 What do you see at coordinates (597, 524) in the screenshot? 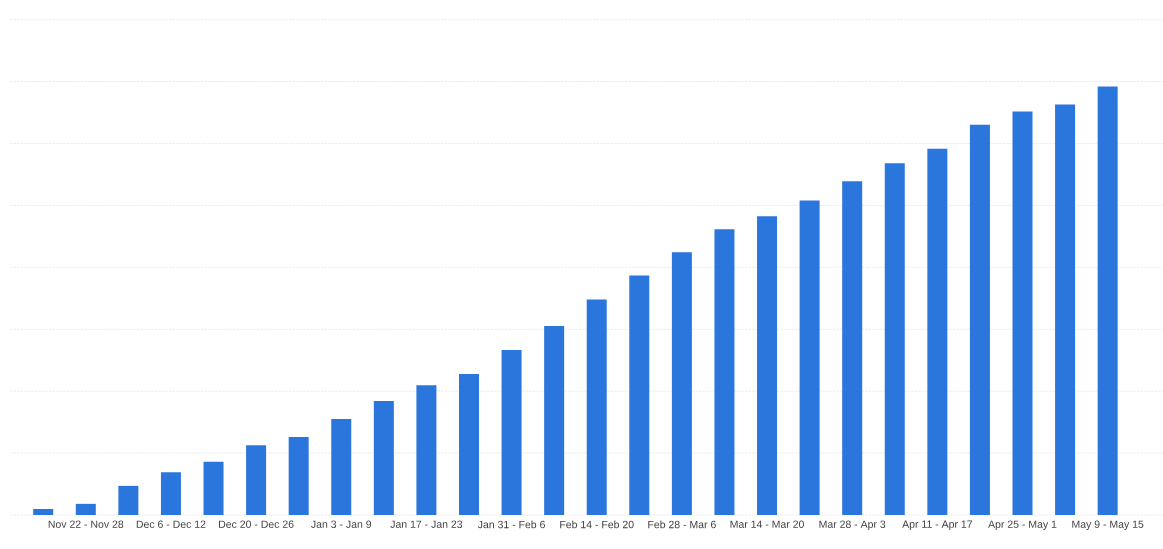
I see `x-tick-label: Feb 14 - Feb 20` at bounding box center [597, 524].